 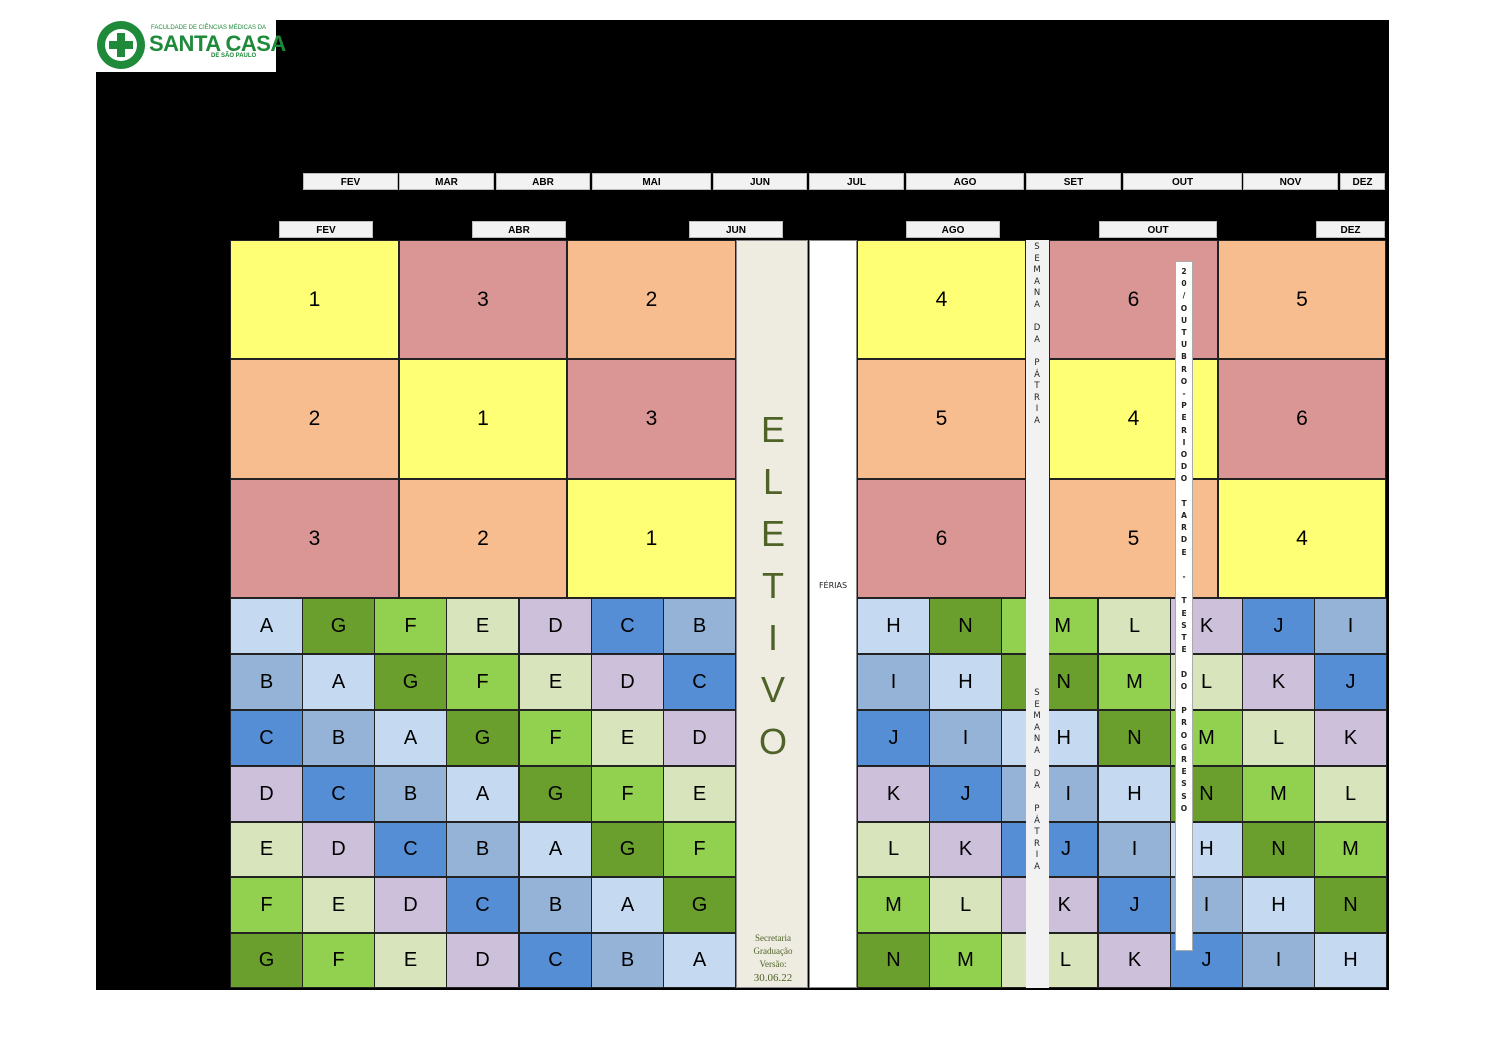 What do you see at coordinates (314, 299) in the screenshot?
I see `block-cell: 1` at bounding box center [314, 299].